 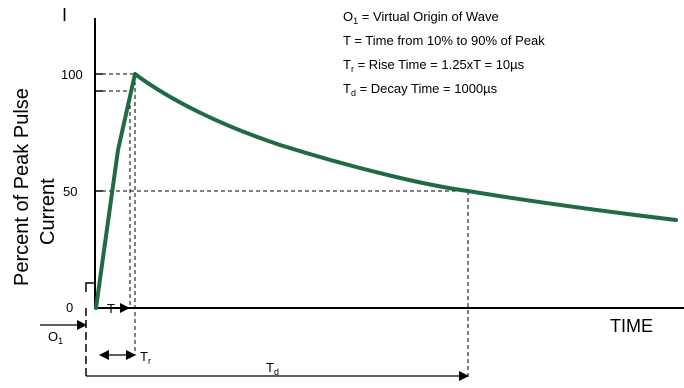 I want to click on origin-label: O1, so click(x=55, y=337).